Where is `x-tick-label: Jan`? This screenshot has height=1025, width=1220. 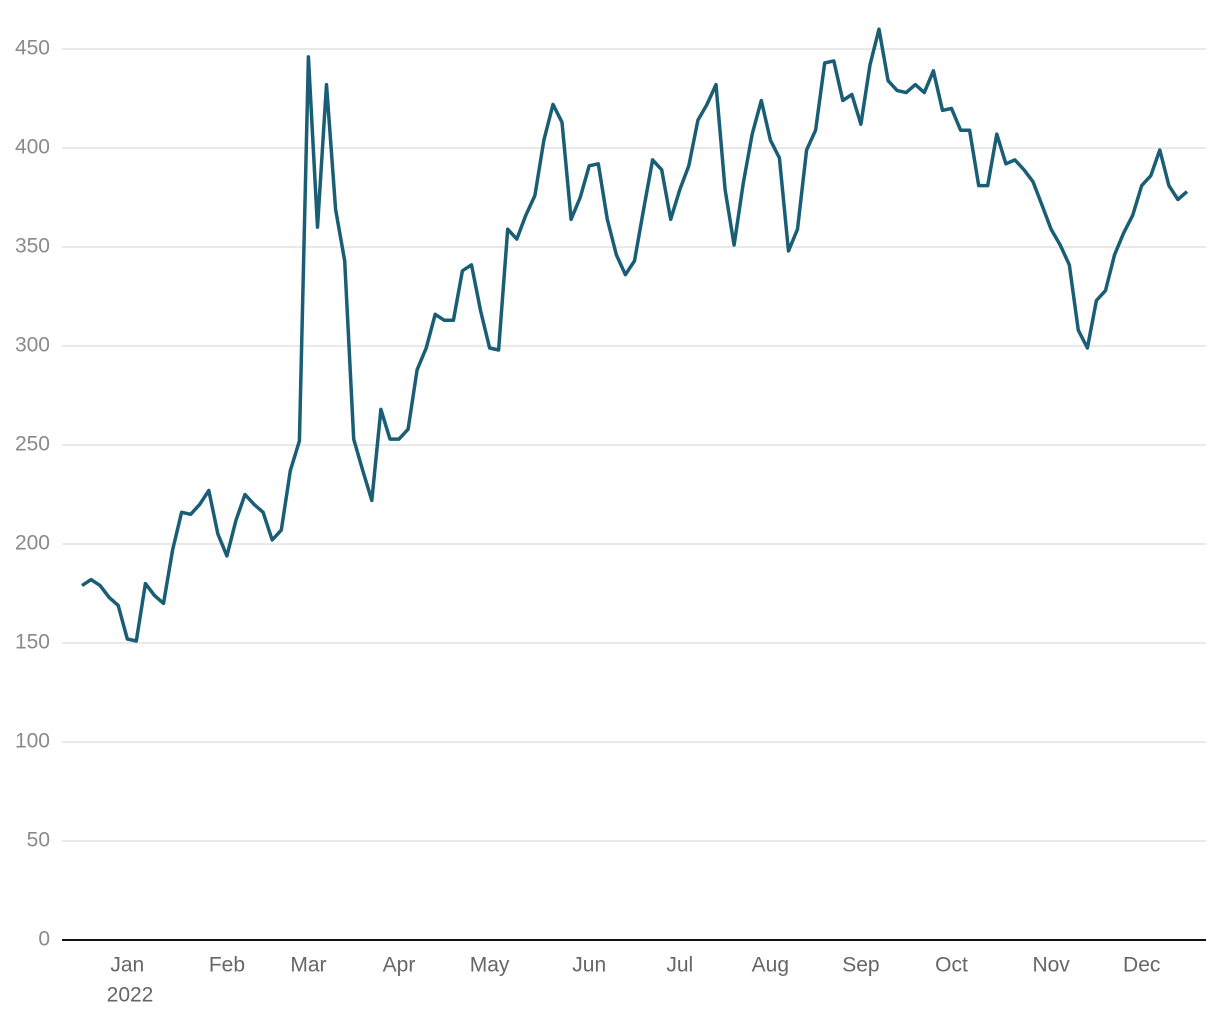
x-tick-label: Jan is located at coordinates (127, 965).